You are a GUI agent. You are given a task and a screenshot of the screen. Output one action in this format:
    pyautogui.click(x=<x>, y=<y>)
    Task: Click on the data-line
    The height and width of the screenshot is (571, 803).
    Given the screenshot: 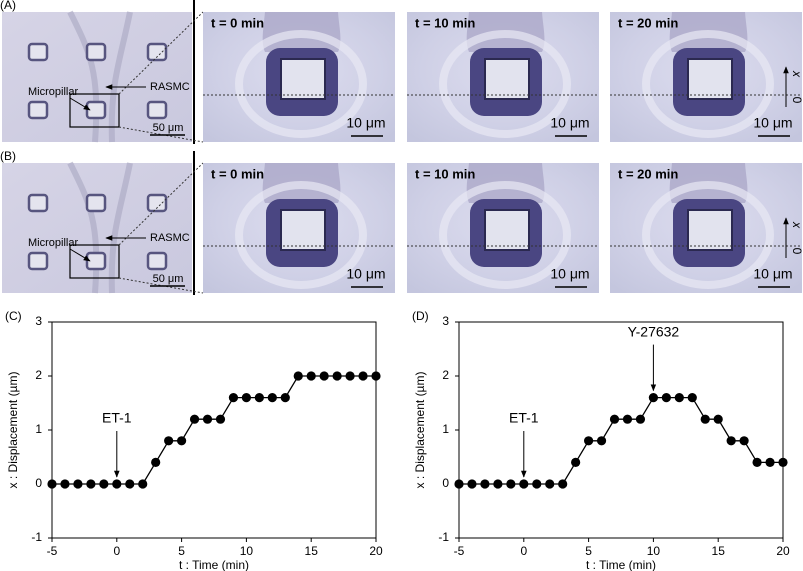 What is the action you would take?
    pyautogui.click(x=214, y=430)
    